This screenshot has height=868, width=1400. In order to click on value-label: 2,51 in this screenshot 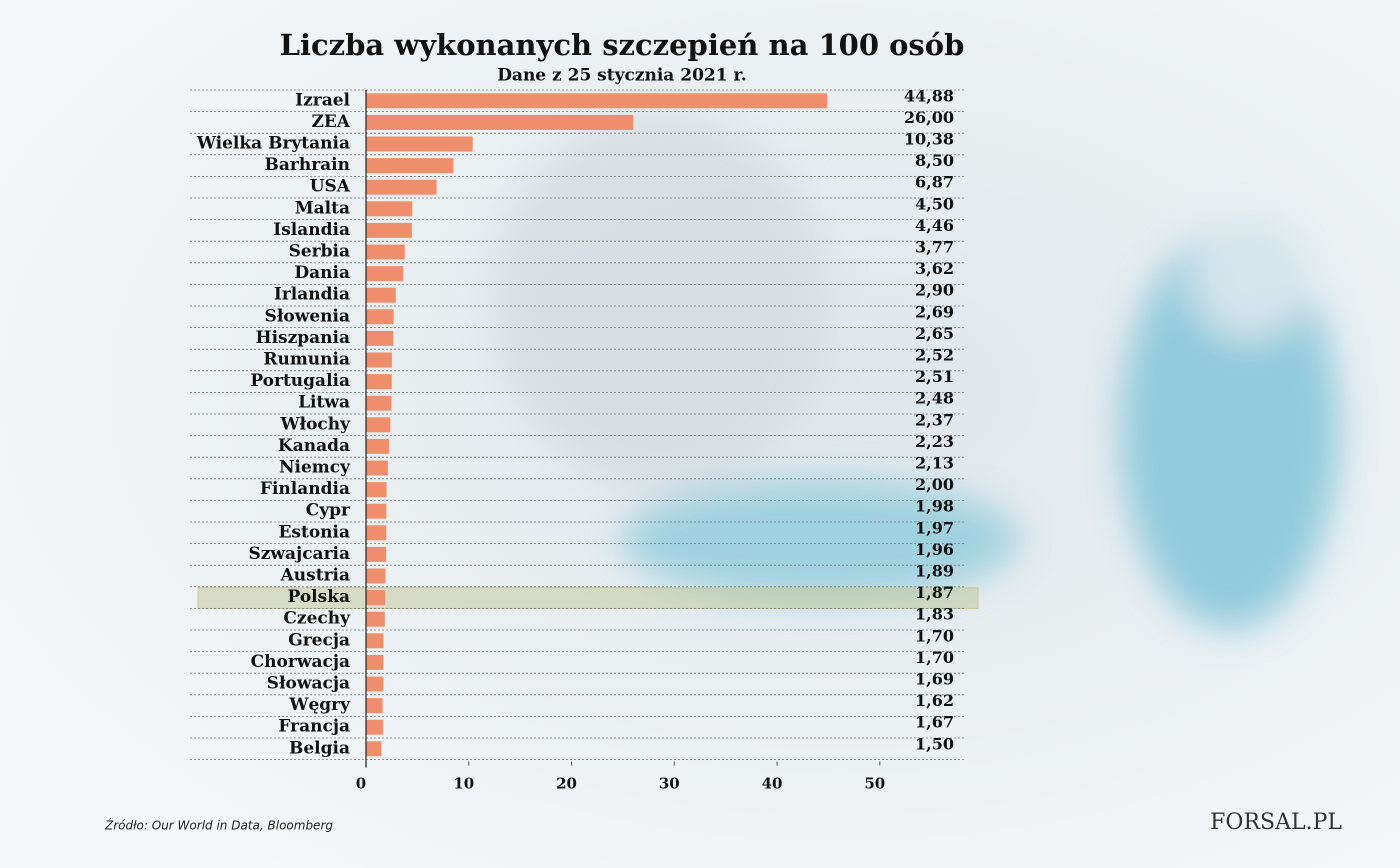, I will do `click(934, 376)`.